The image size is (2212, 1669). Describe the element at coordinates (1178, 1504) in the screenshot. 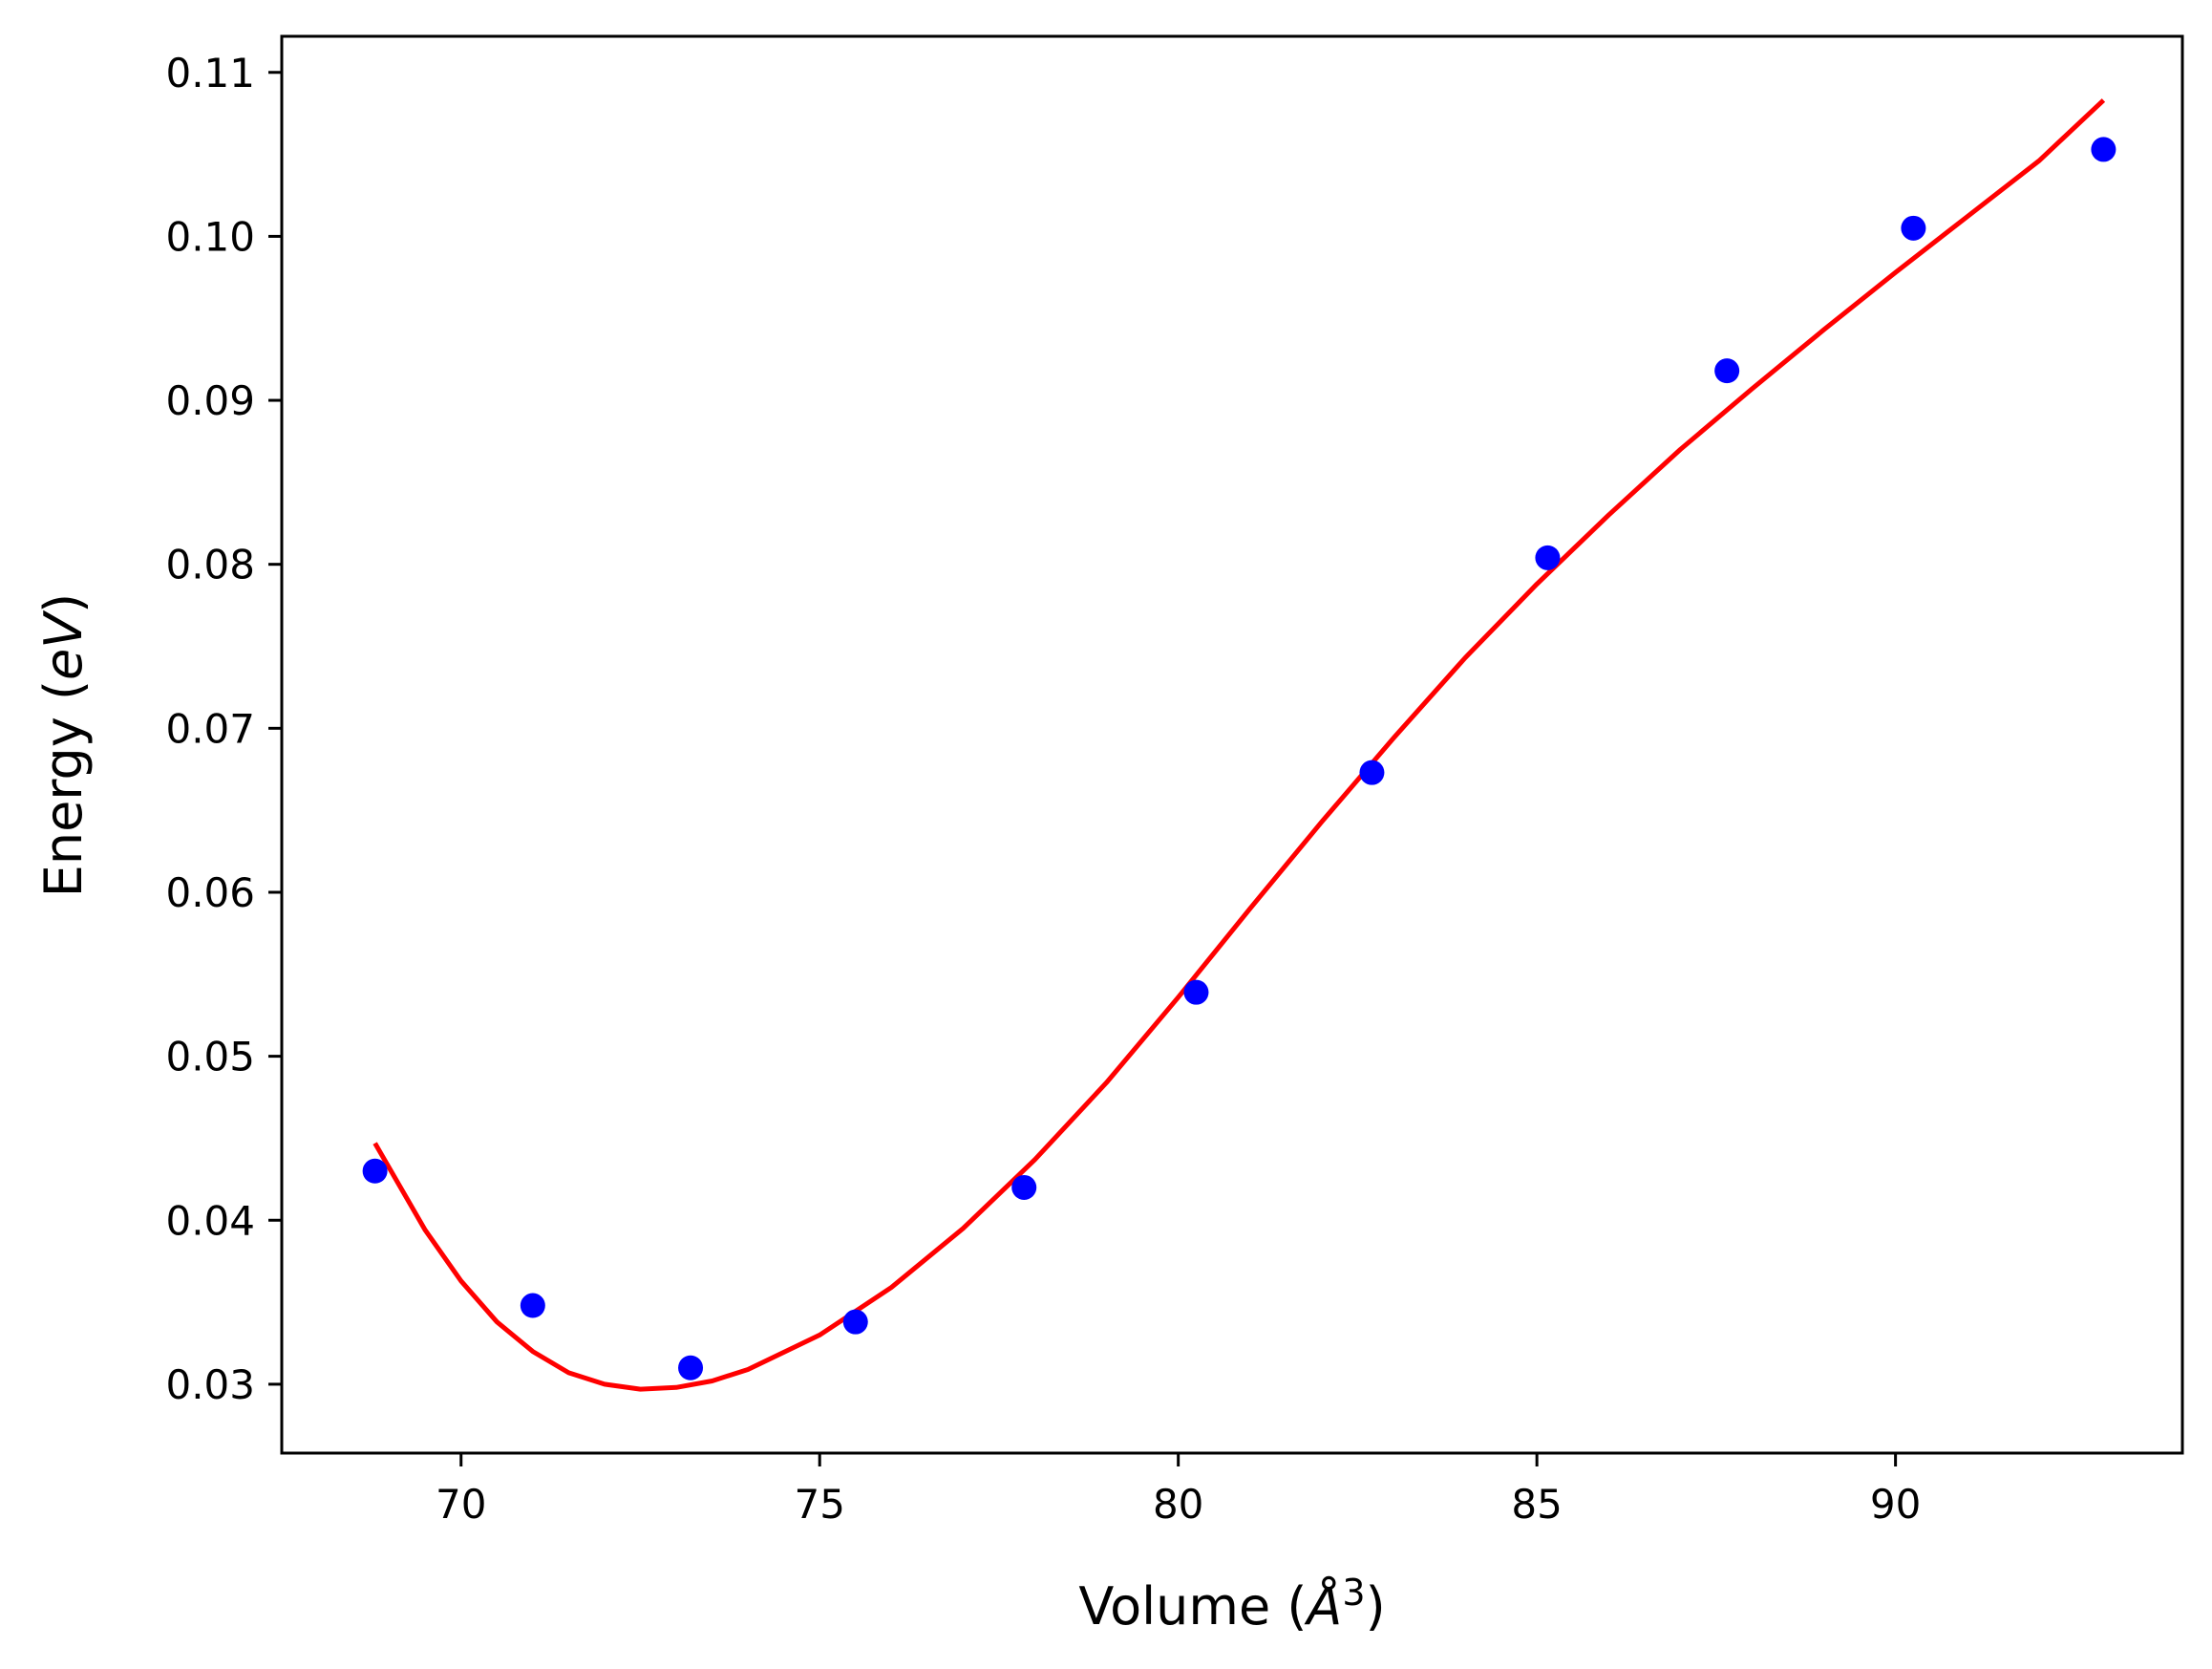

I see `x-tick-label: 80` at that location.